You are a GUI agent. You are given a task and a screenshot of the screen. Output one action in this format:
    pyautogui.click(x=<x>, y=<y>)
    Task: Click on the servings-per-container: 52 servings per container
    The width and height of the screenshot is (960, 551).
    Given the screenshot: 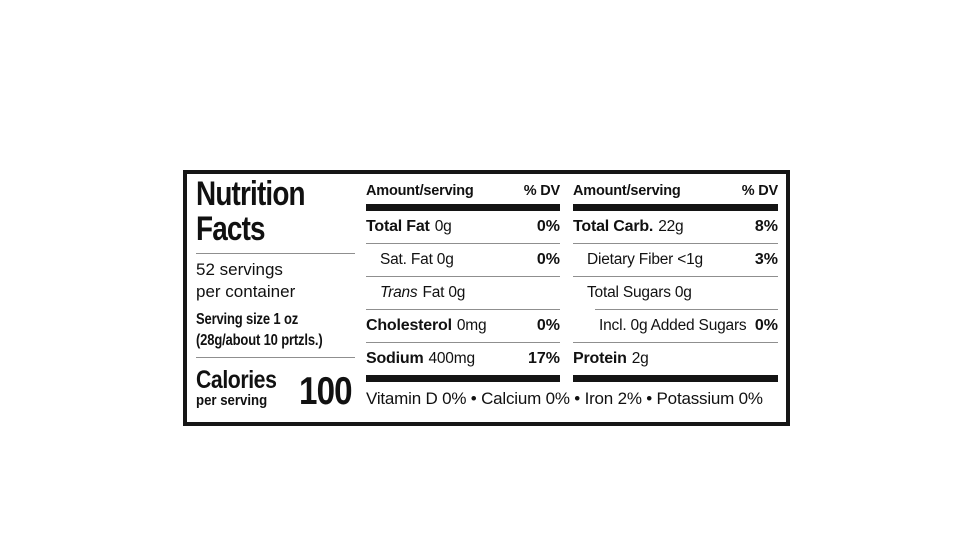 What is the action you would take?
    pyautogui.click(x=275, y=281)
    